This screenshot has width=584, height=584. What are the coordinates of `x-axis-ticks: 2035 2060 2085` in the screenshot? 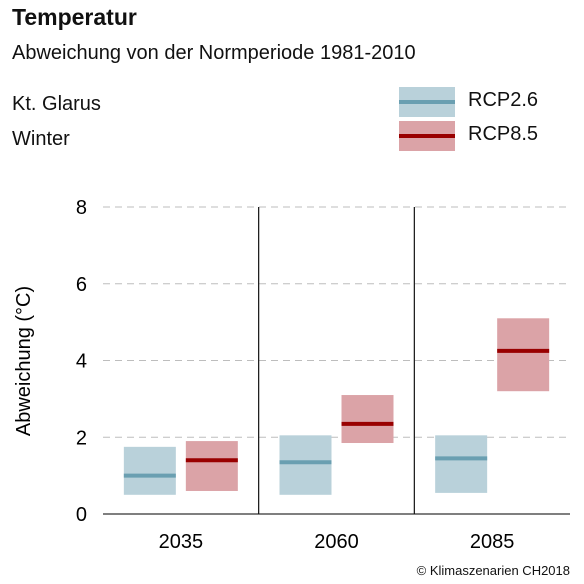 It's located at (337, 542).